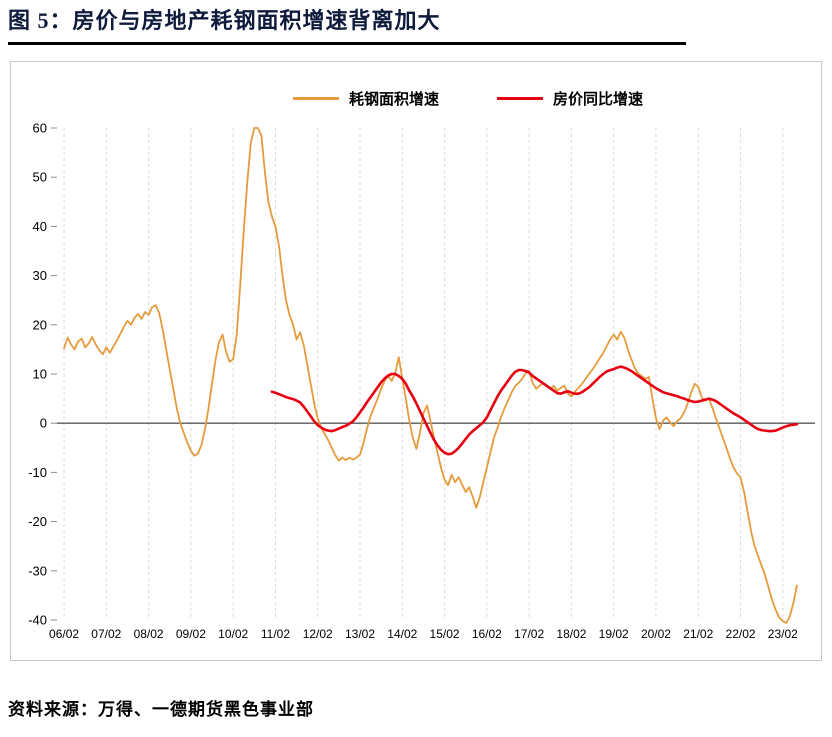  What do you see at coordinates (40, 177) in the screenshot?
I see `svg-text: 50` at bounding box center [40, 177].